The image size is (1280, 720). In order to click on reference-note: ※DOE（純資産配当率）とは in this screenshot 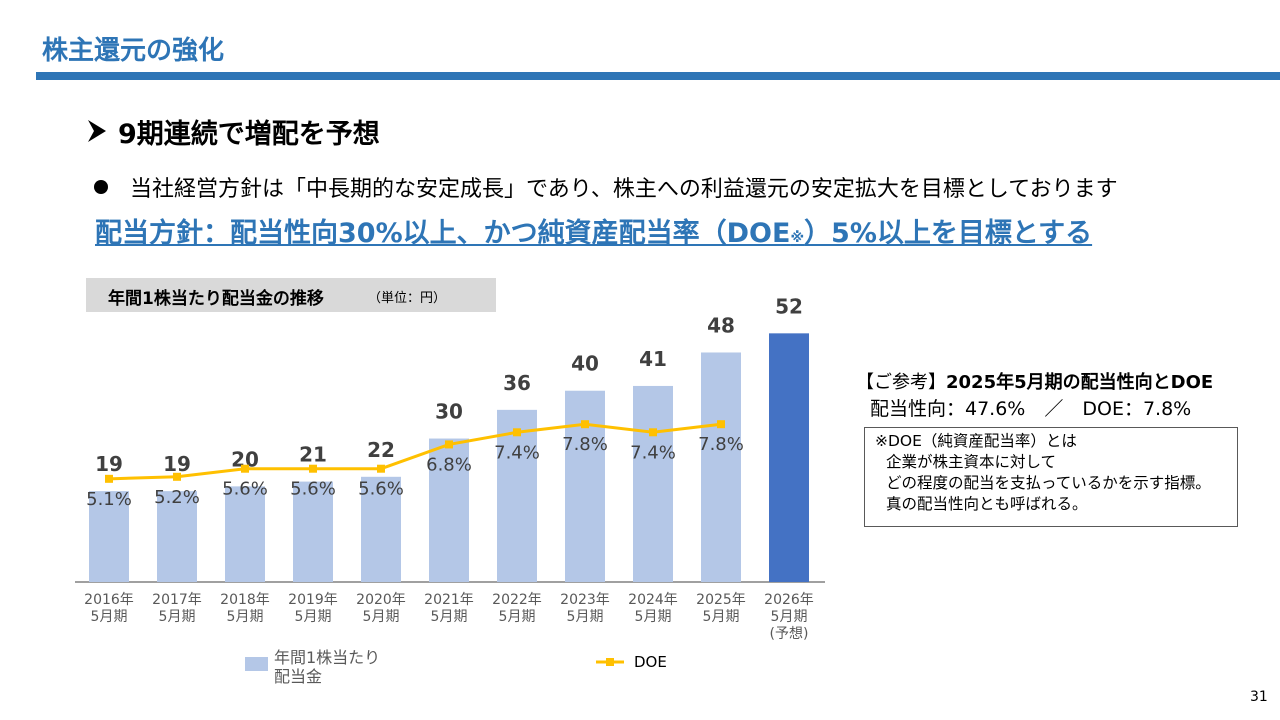, I will do `click(976, 441)`.